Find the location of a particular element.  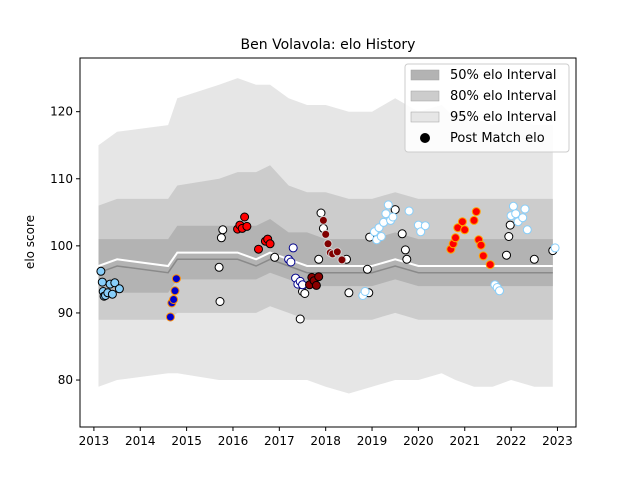

x-tick-label: 2014 is located at coordinates (140, 441).